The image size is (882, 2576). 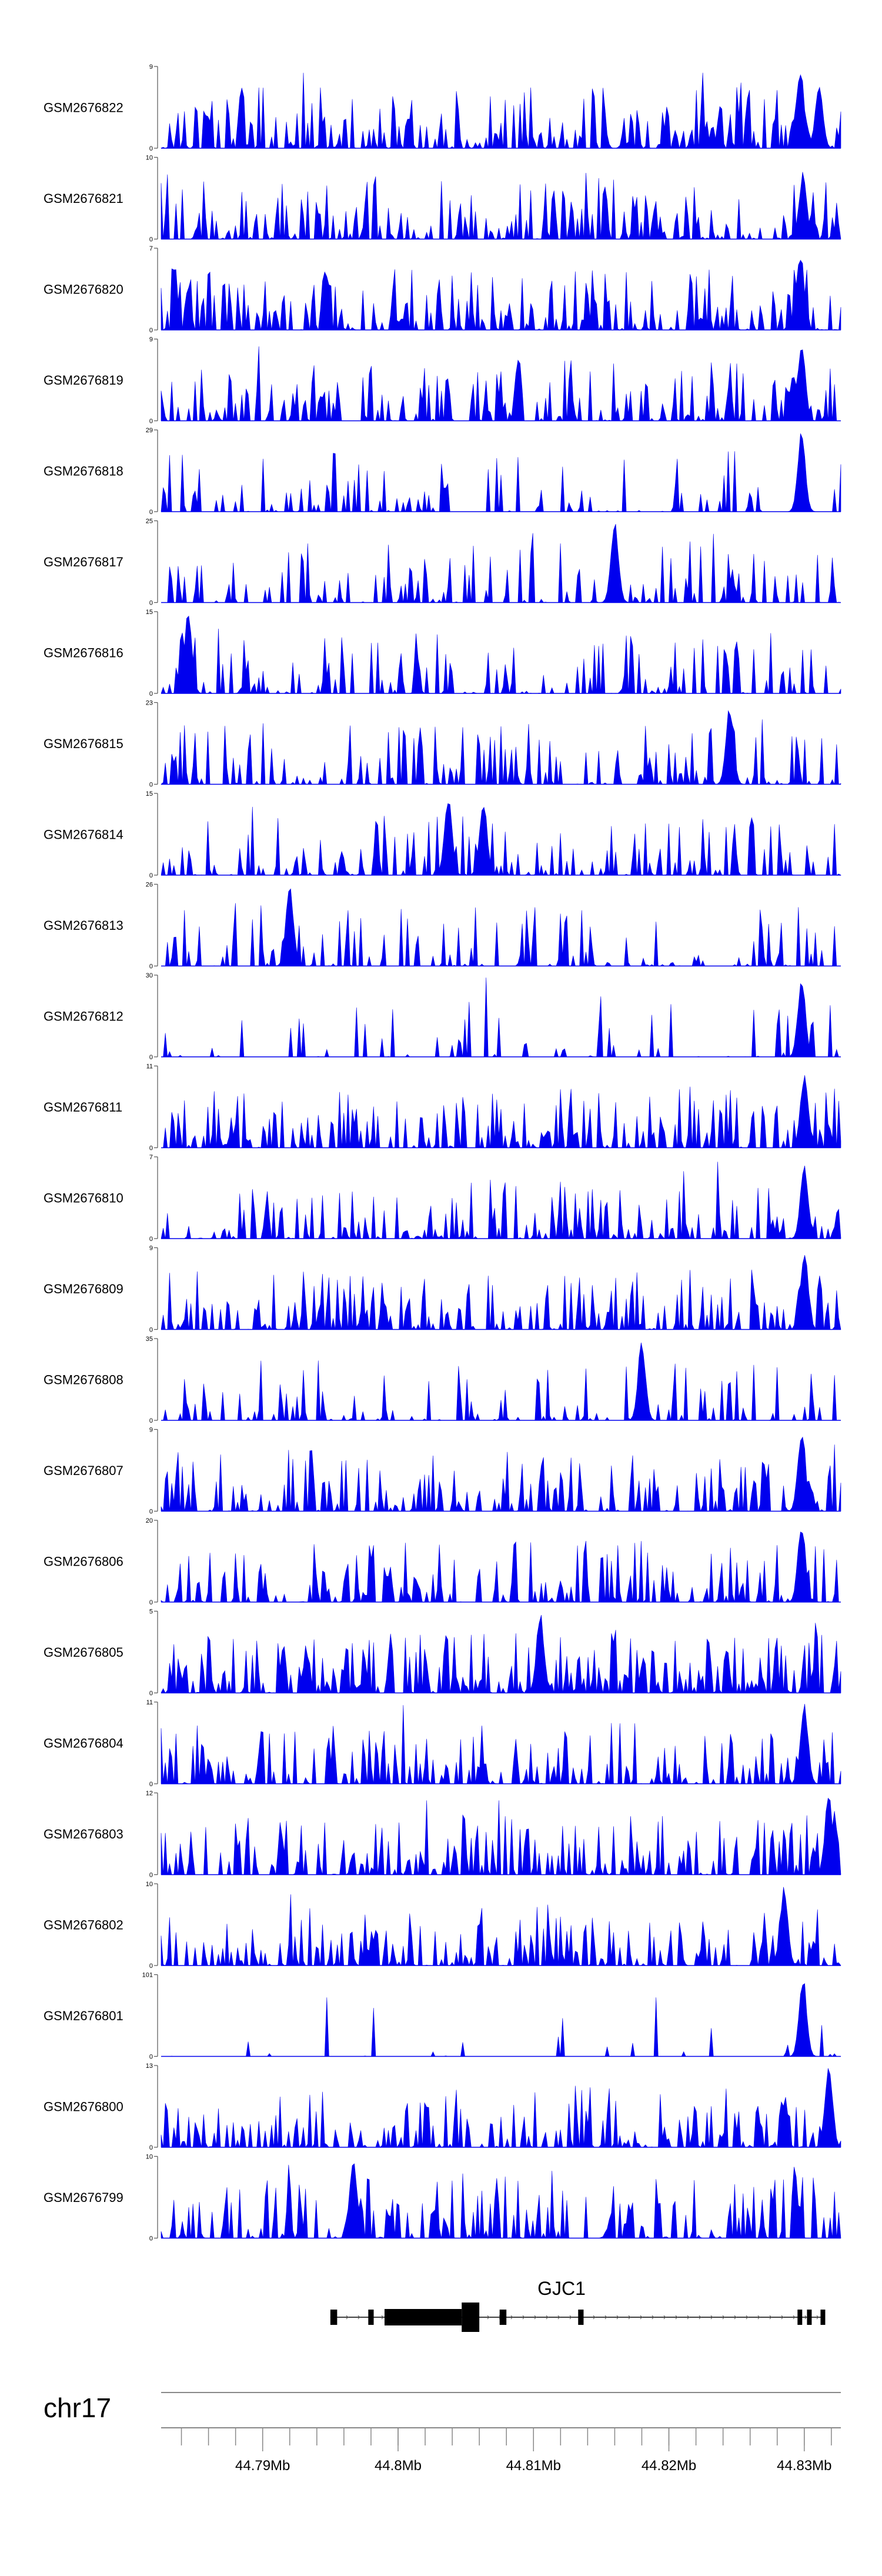 What do you see at coordinates (83, 2107) in the screenshot?
I see `track-label: GSM2676800` at bounding box center [83, 2107].